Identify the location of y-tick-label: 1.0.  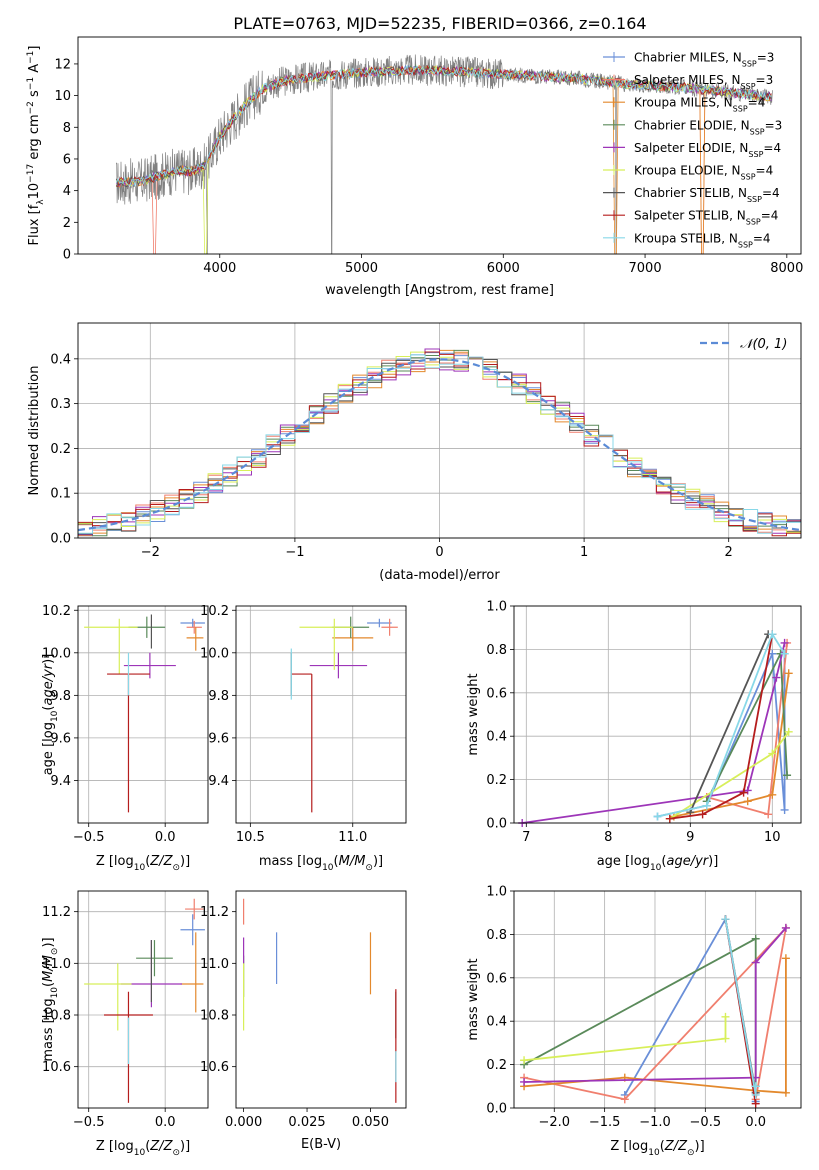
(496, 892).